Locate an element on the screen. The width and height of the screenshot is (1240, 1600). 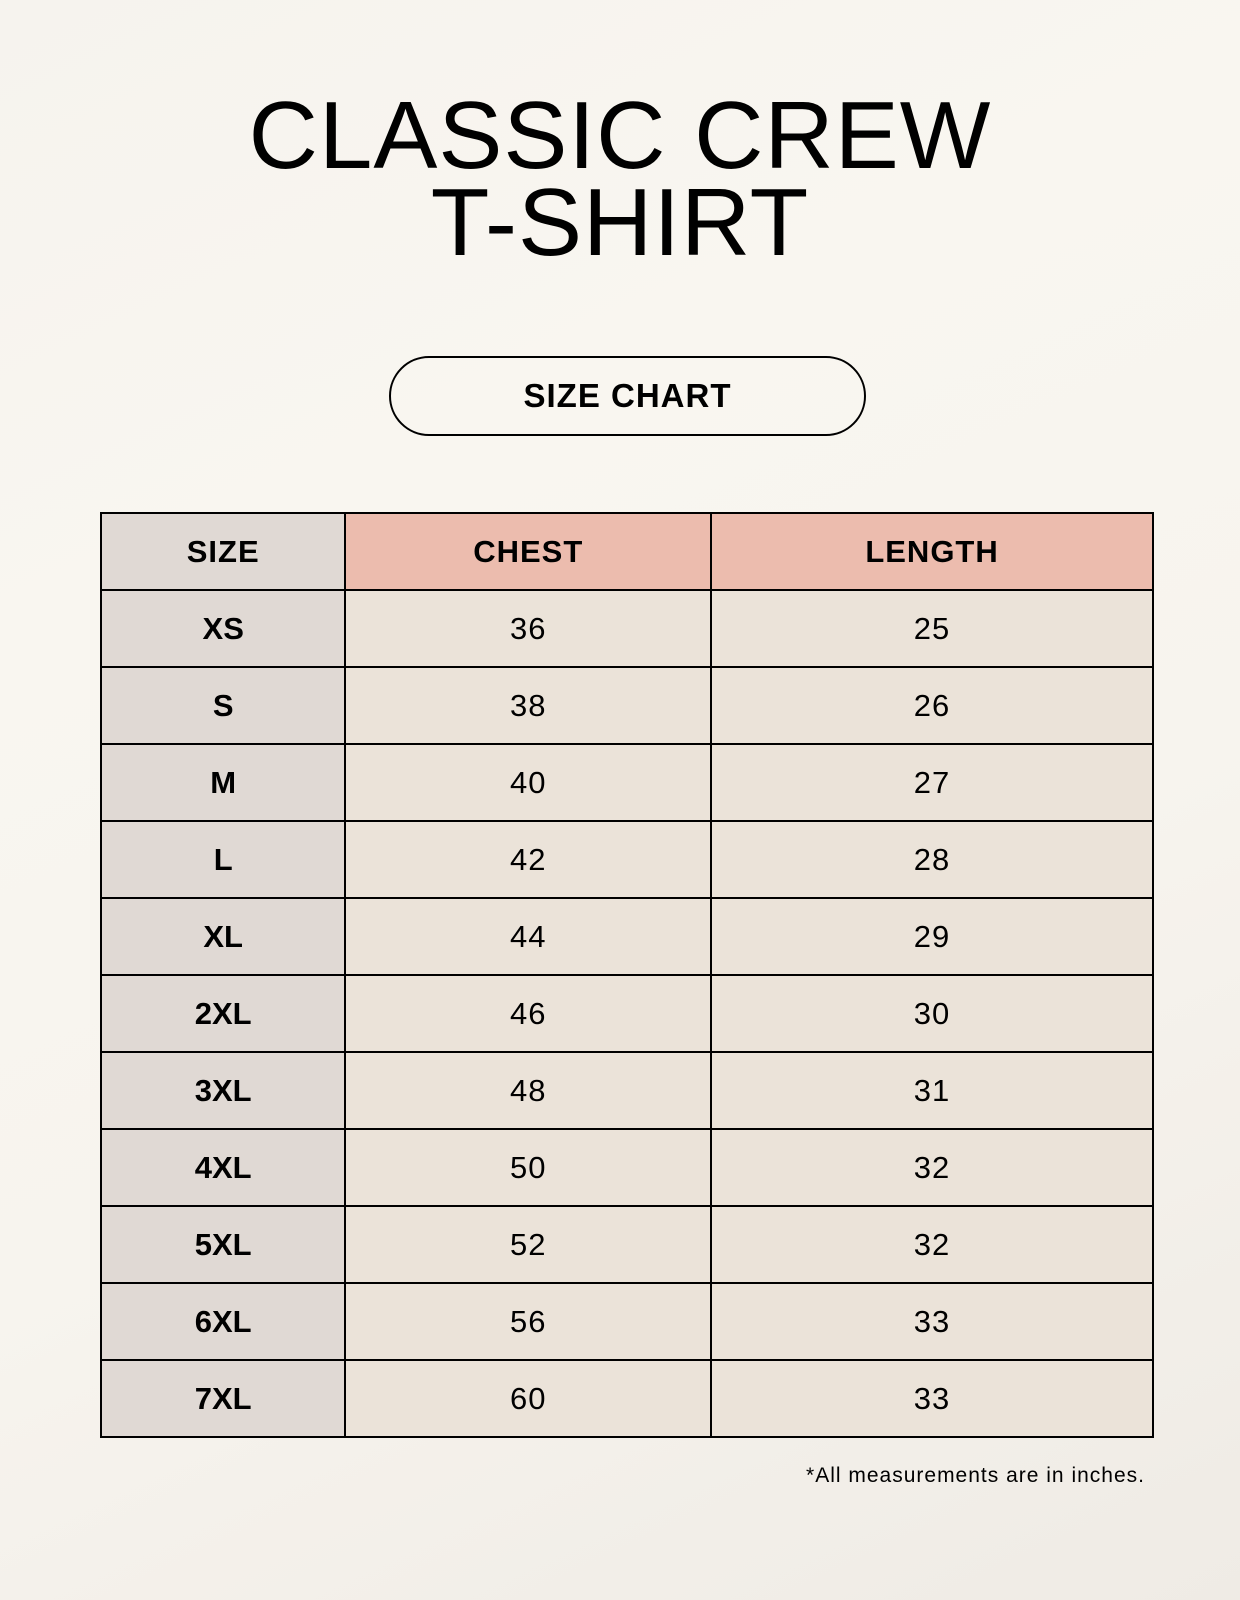
cell-length: 28 is located at coordinates (932, 859).